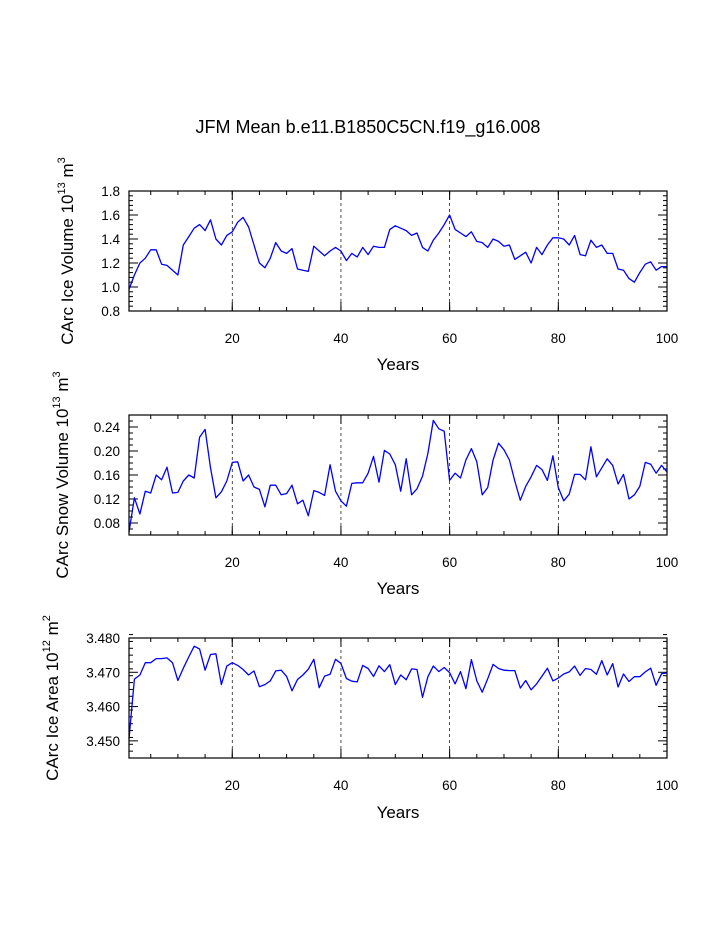 The image size is (723, 935). What do you see at coordinates (107, 427) in the screenshot?
I see `y-tick-label: 0.24` at bounding box center [107, 427].